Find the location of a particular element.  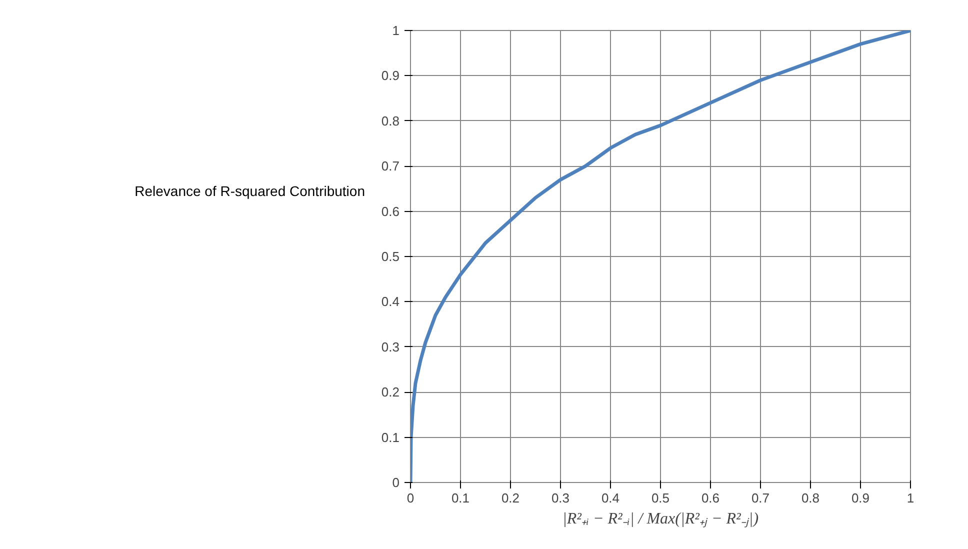

y-tick-label: 0.4 is located at coordinates (390, 302).